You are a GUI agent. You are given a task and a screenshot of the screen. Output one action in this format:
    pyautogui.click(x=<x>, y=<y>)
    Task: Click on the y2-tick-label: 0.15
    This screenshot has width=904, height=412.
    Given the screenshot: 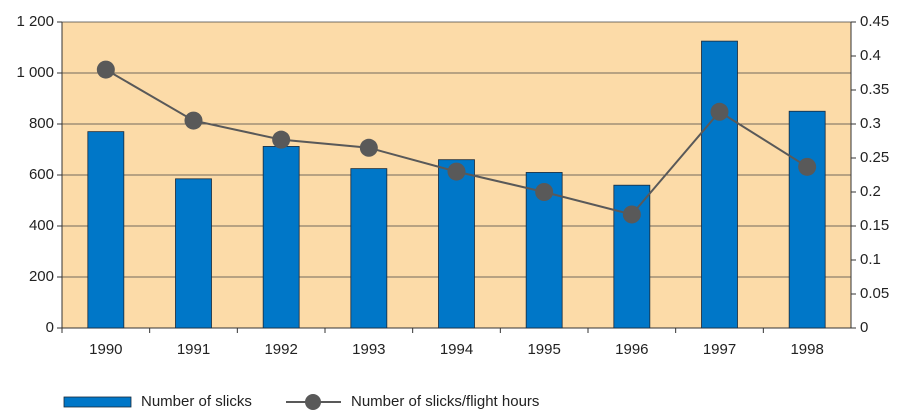 What is the action you would take?
    pyautogui.click(x=874, y=225)
    